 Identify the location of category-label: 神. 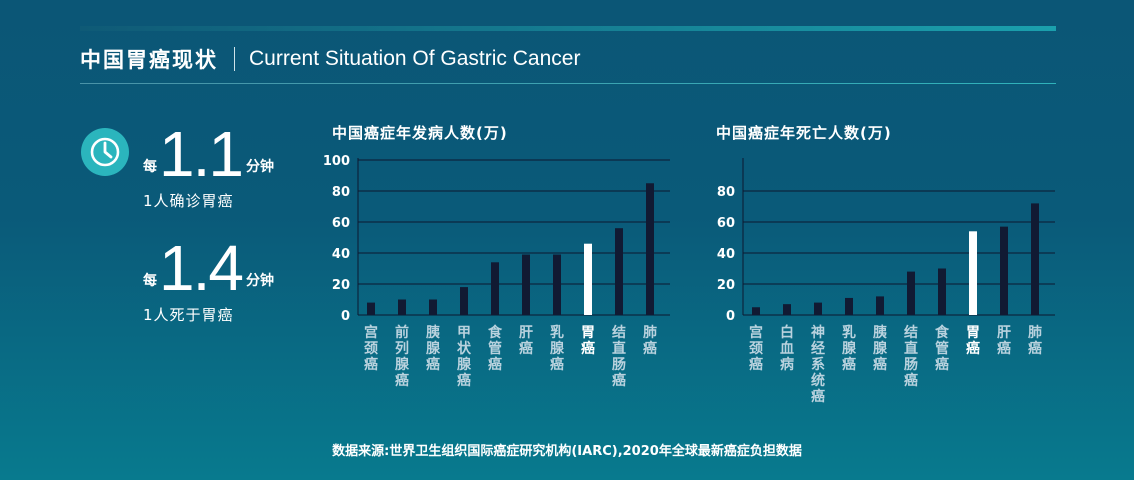
(818, 332).